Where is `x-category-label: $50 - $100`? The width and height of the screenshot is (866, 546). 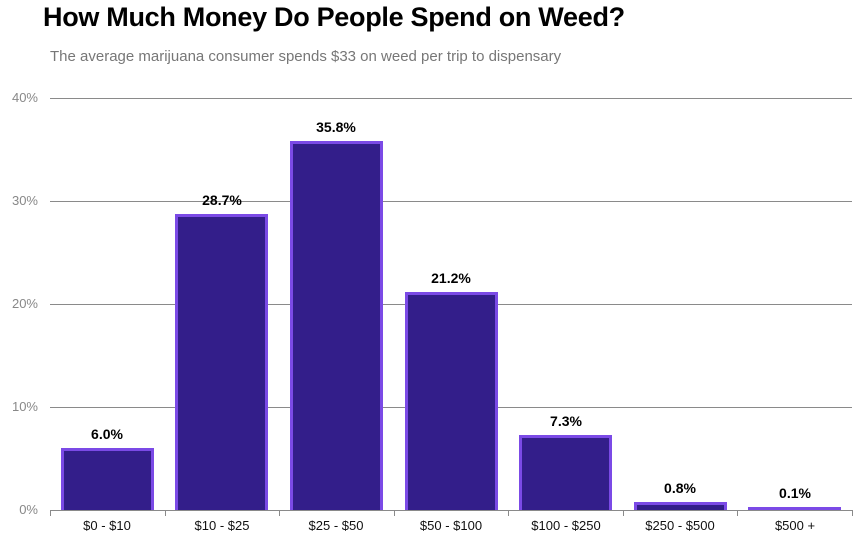
x-category-label: $50 - $100 is located at coordinates (451, 525).